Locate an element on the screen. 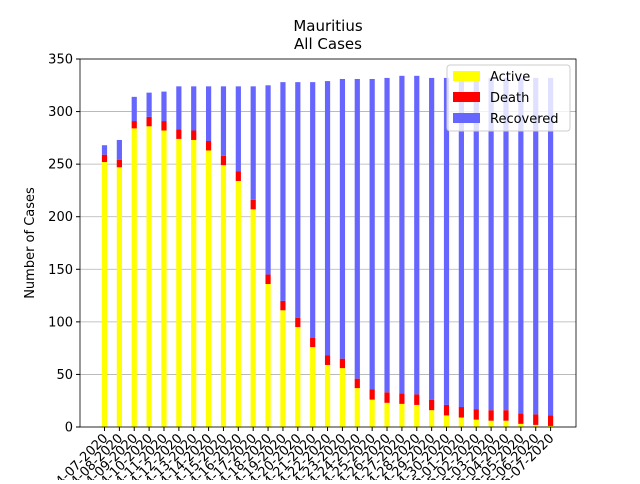  y-tick-label: 50 is located at coordinates (64, 375).